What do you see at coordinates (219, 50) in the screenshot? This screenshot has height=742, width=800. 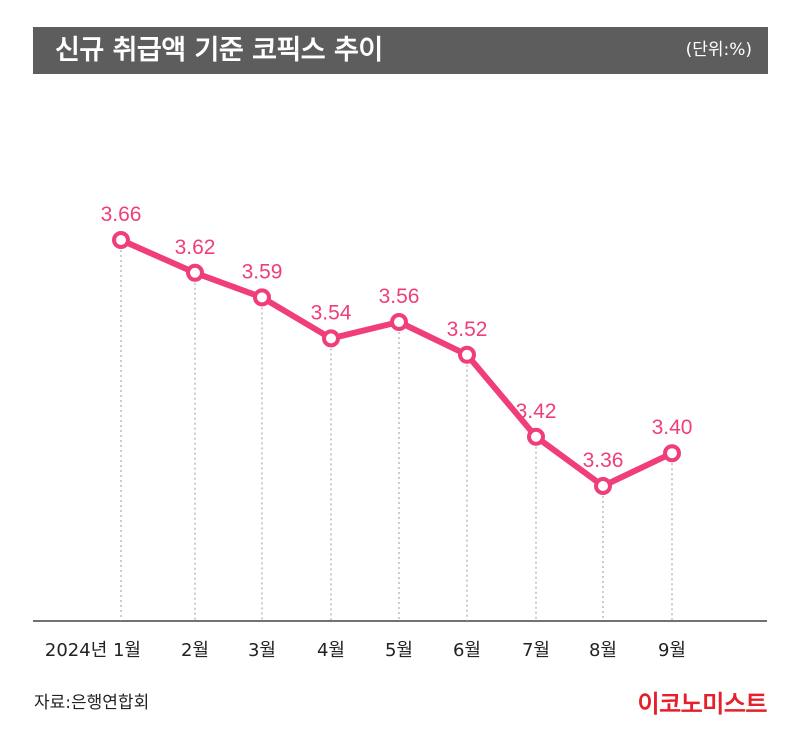 I see `chart-title: 신규 취급액 기준 코픽스 추이` at bounding box center [219, 50].